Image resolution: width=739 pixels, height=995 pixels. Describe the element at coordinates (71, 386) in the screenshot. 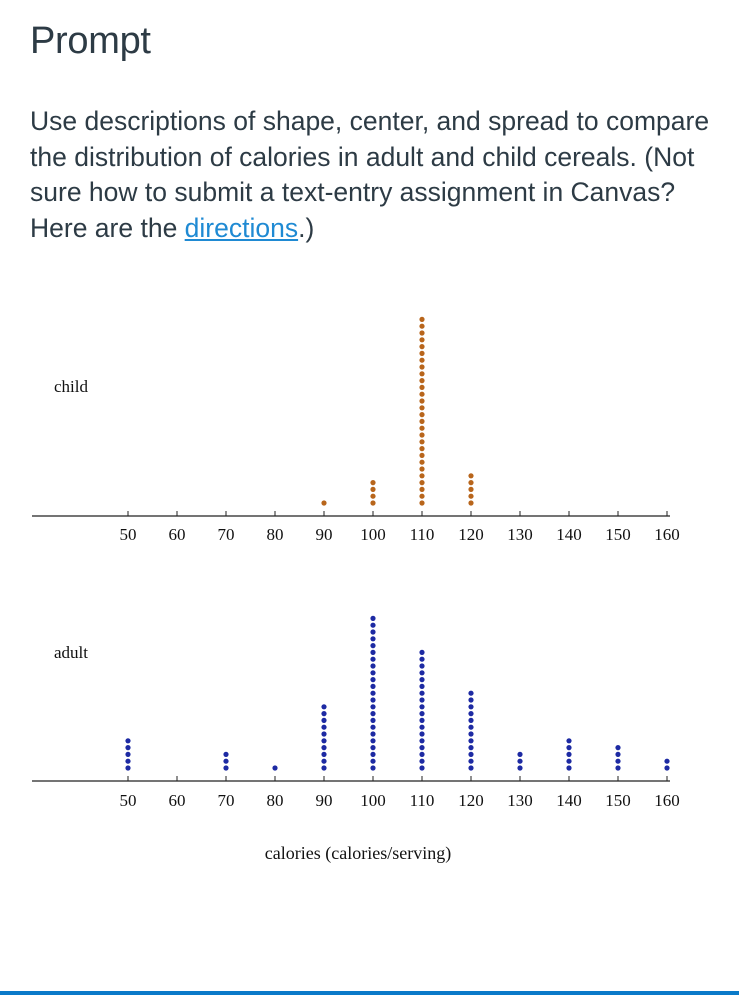

I see `child-row-label: child` at that location.